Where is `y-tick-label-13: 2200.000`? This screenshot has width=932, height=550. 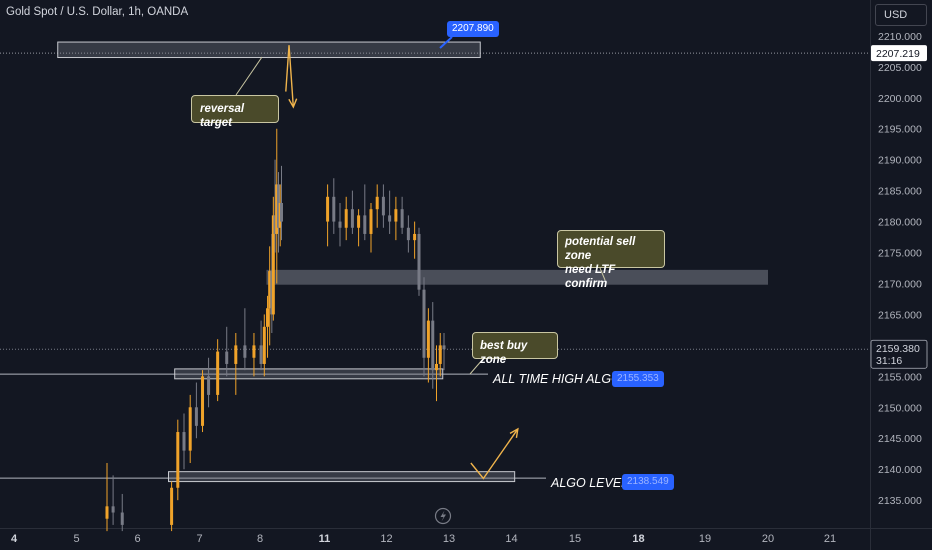 y-tick-label-13: 2200.000 is located at coordinates (900, 99).